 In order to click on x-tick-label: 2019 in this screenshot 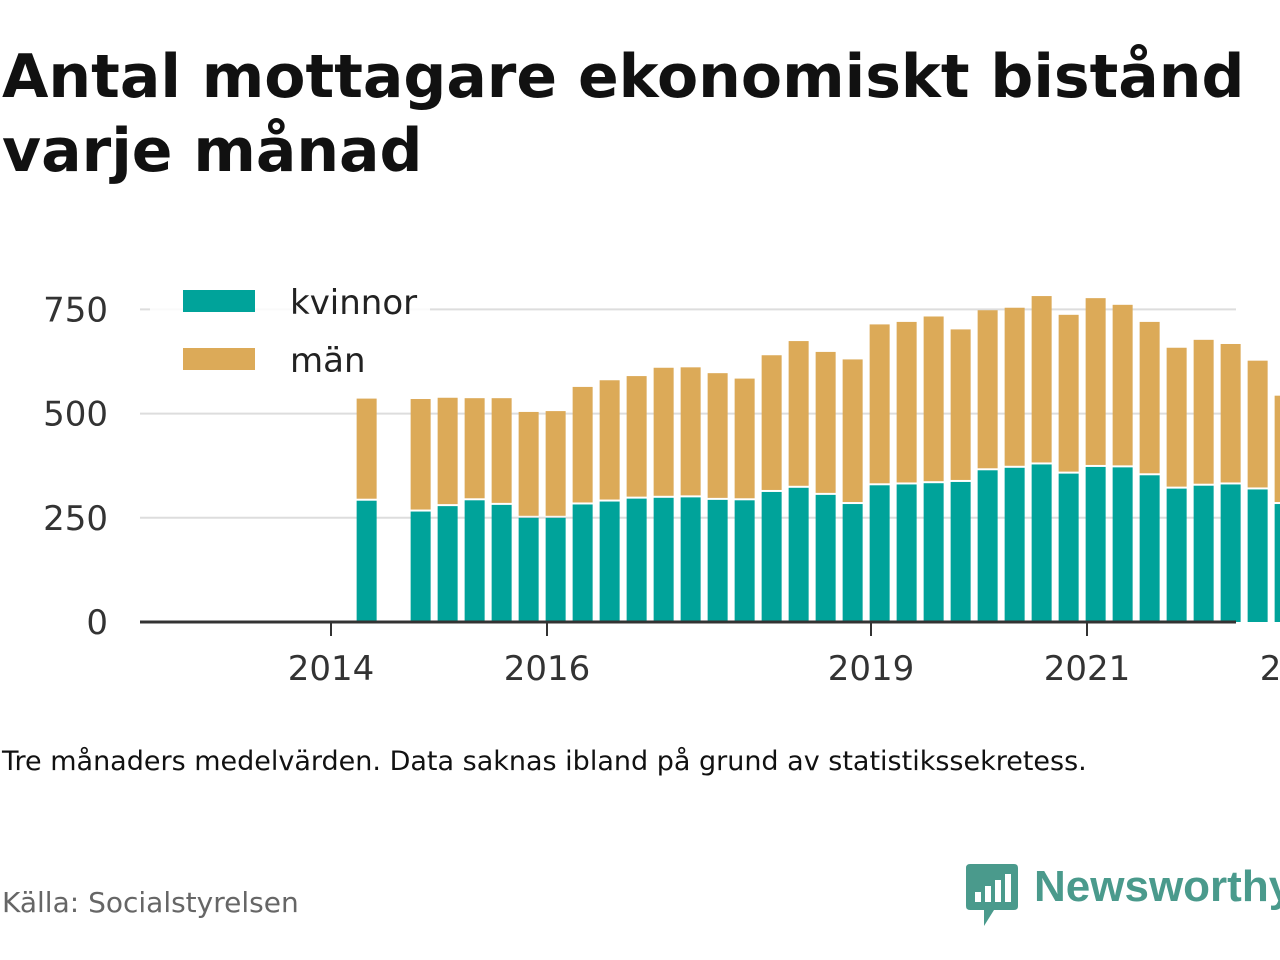, I will do `click(871, 669)`.